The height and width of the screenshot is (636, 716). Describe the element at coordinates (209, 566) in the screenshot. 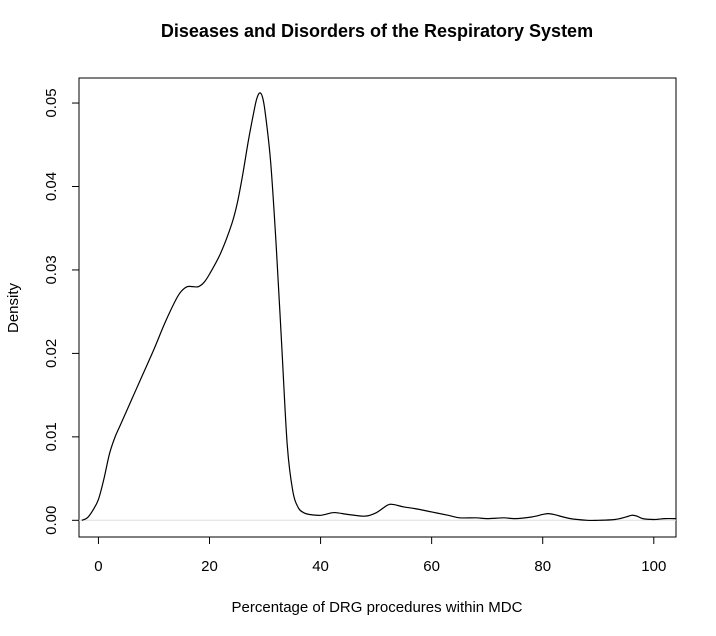

I see `x-tick-label: 20` at that location.